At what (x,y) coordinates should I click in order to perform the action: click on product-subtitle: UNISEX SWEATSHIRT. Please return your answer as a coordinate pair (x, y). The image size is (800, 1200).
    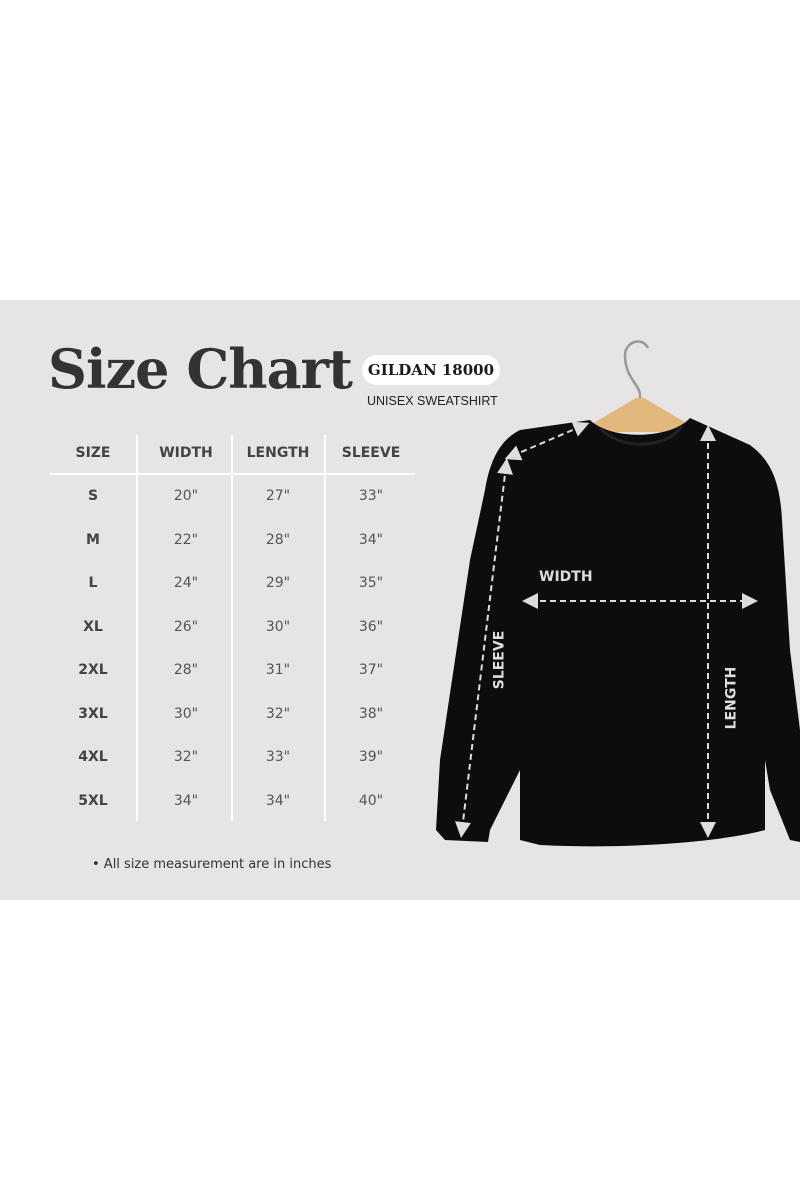
    Looking at the image, I should click on (432, 401).